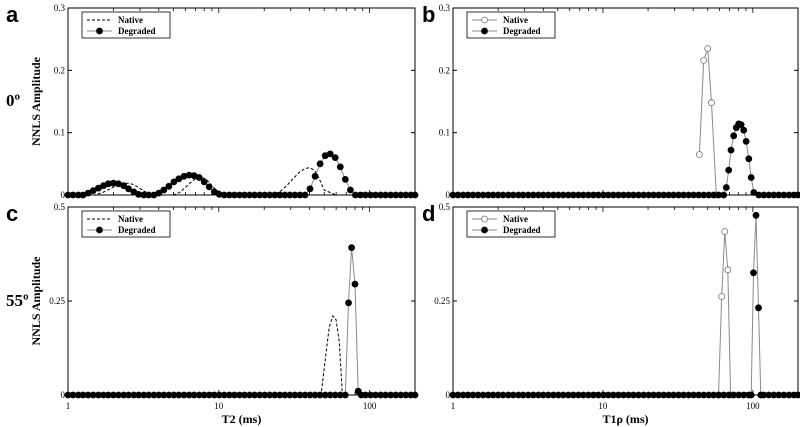 This screenshot has width=800, height=427. I want to click on series-degraded, so click(241, 174).